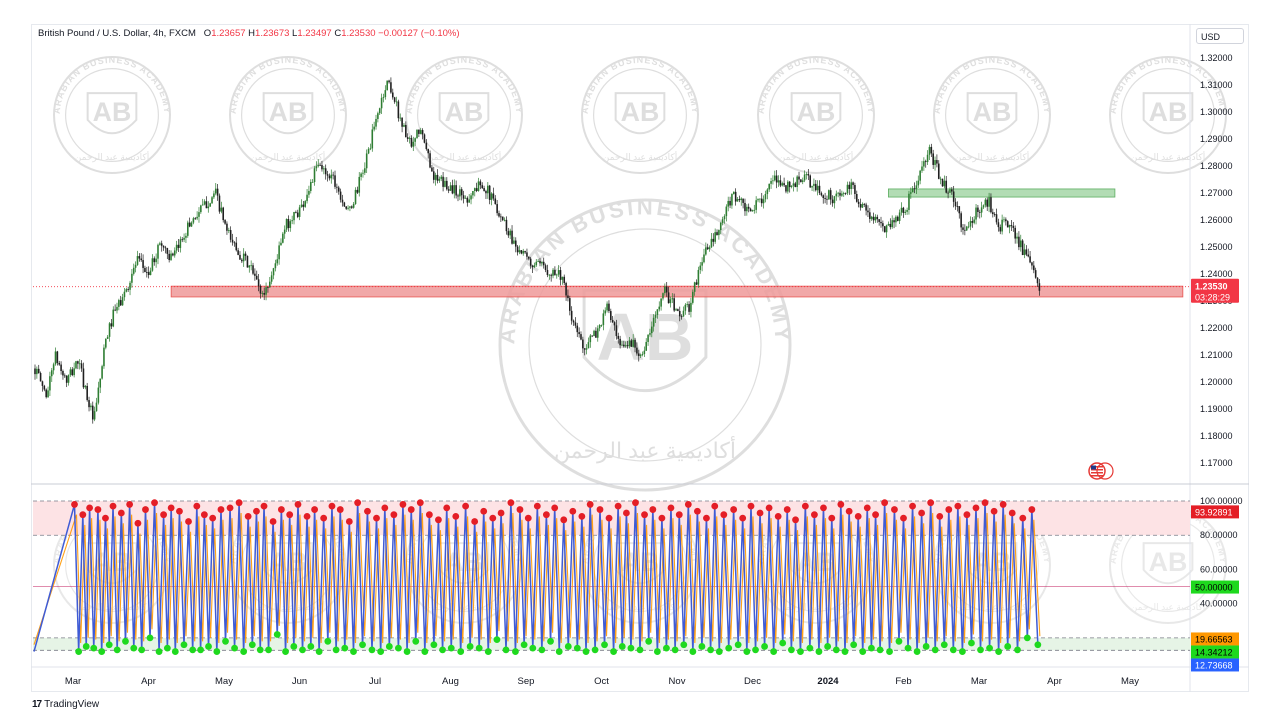 Image resolution: width=1280 pixels, height=720 pixels. I want to click on y-tick-label: 1.30000, so click(1216, 112).